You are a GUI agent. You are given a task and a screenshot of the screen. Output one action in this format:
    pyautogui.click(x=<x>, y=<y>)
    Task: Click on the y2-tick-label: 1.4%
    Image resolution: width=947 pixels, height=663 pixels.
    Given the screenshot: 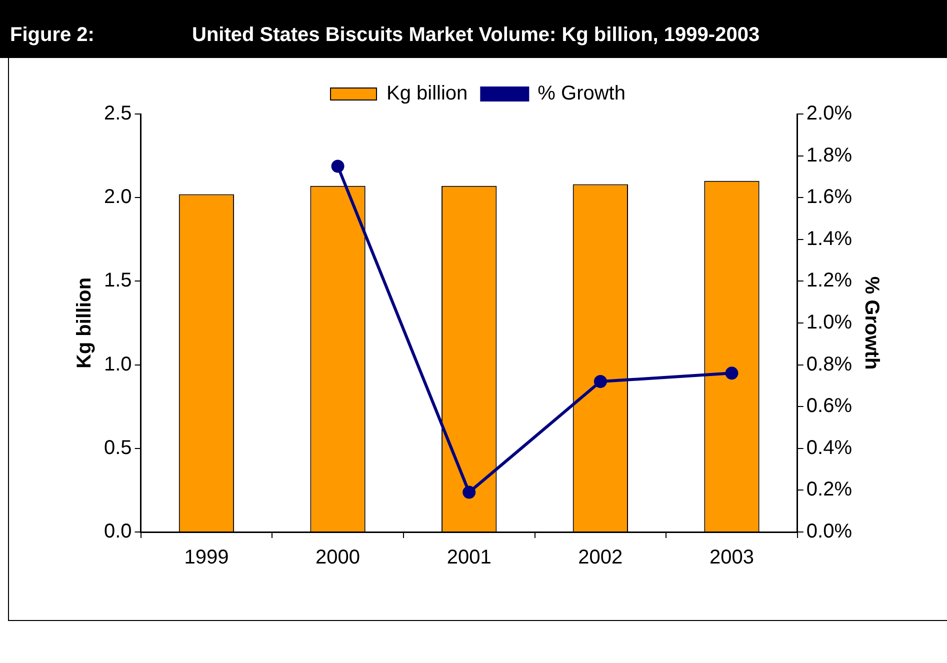 What is the action you would take?
    pyautogui.click(x=829, y=239)
    